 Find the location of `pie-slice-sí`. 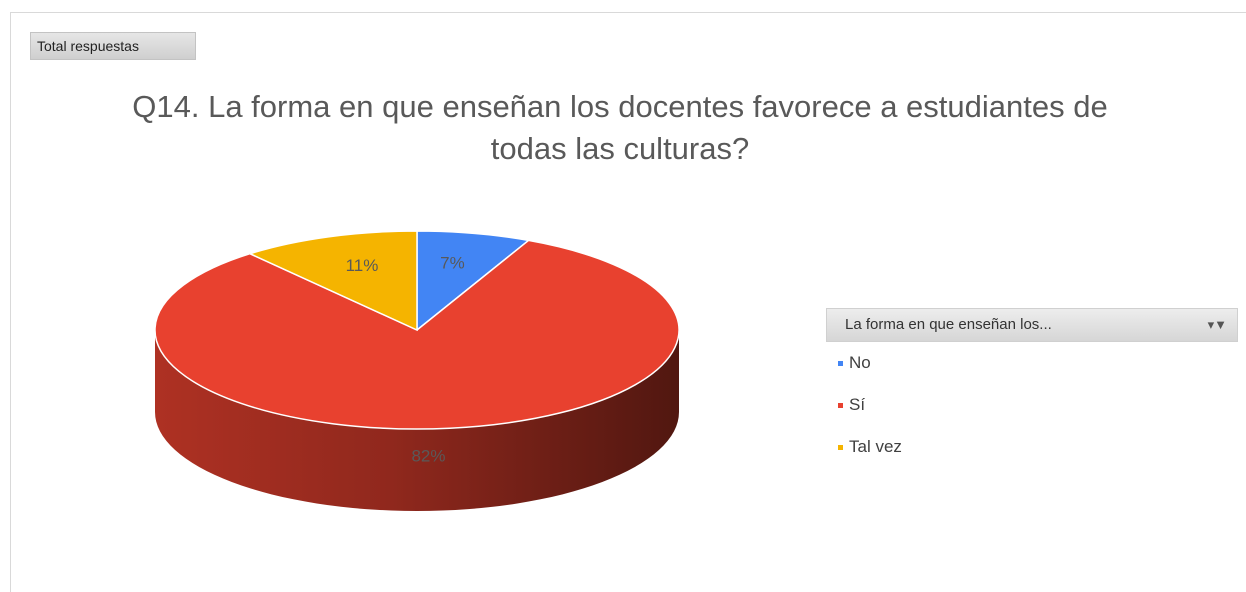

pie-slice-sí is located at coordinates (417, 334).